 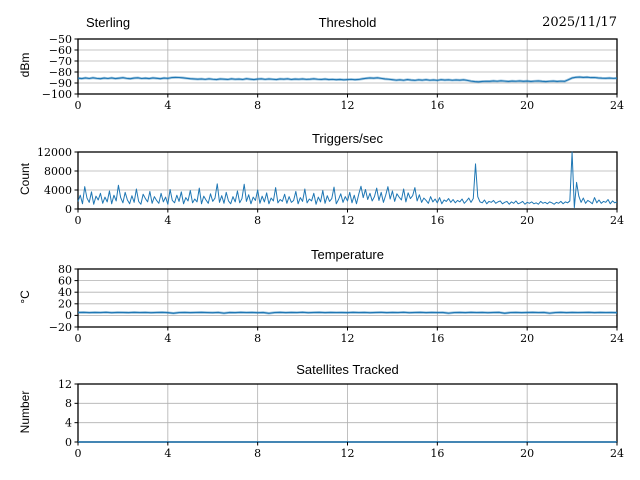 What do you see at coordinates (347, 369) in the screenshot?
I see `chart4-title: Satellites Tracked` at bounding box center [347, 369].